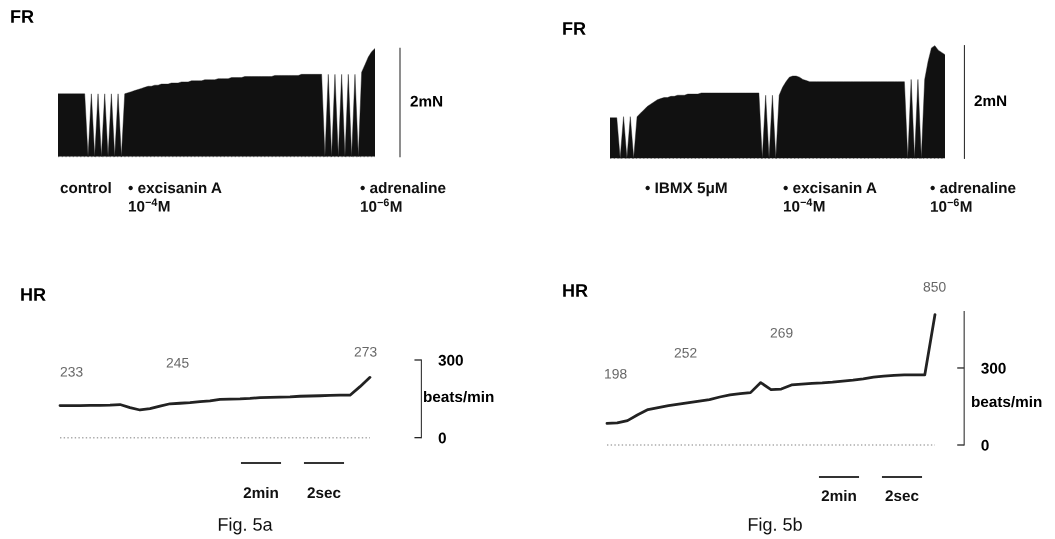 The height and width of the screenshot is (539, 1055). I want to click on caption: Fig. 5b, so click(775, 526).